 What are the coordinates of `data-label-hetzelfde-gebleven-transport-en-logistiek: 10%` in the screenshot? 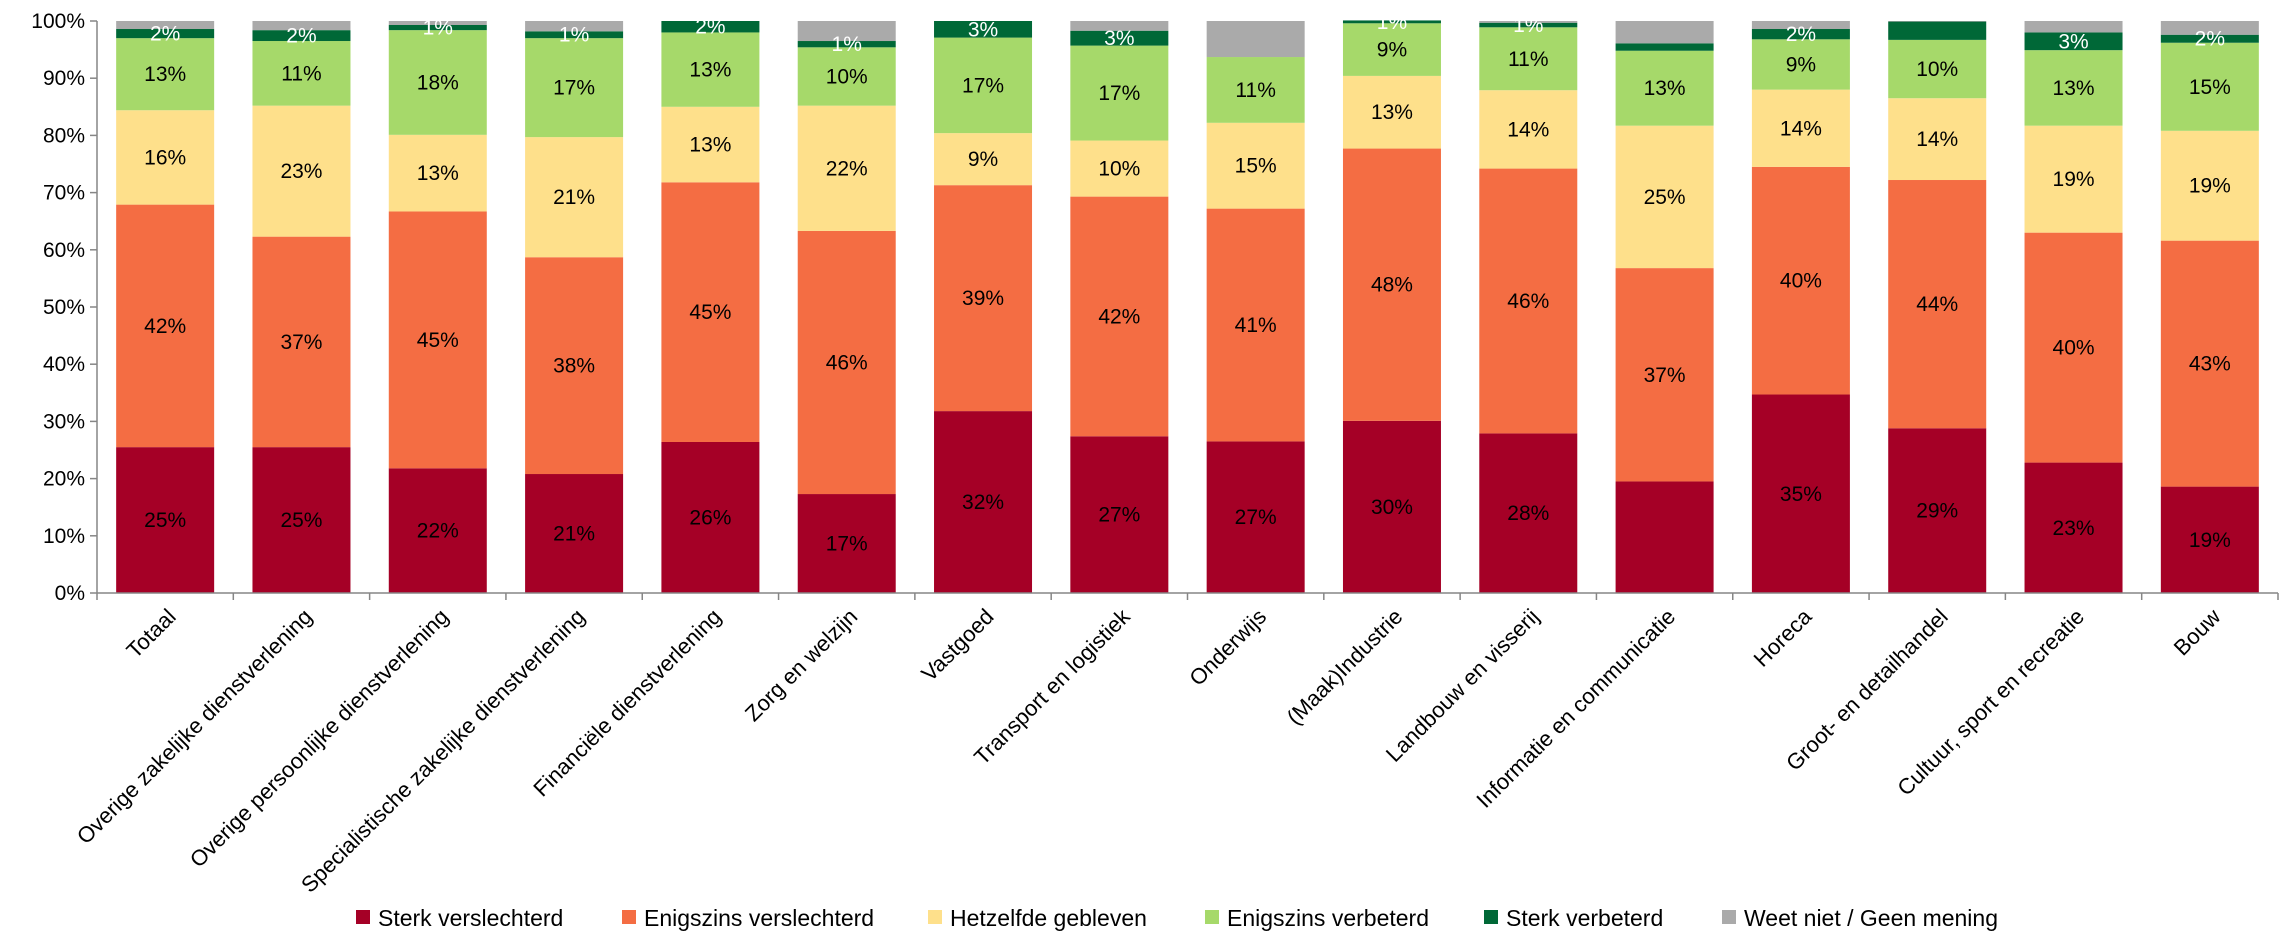 It's located at (1119, 169).